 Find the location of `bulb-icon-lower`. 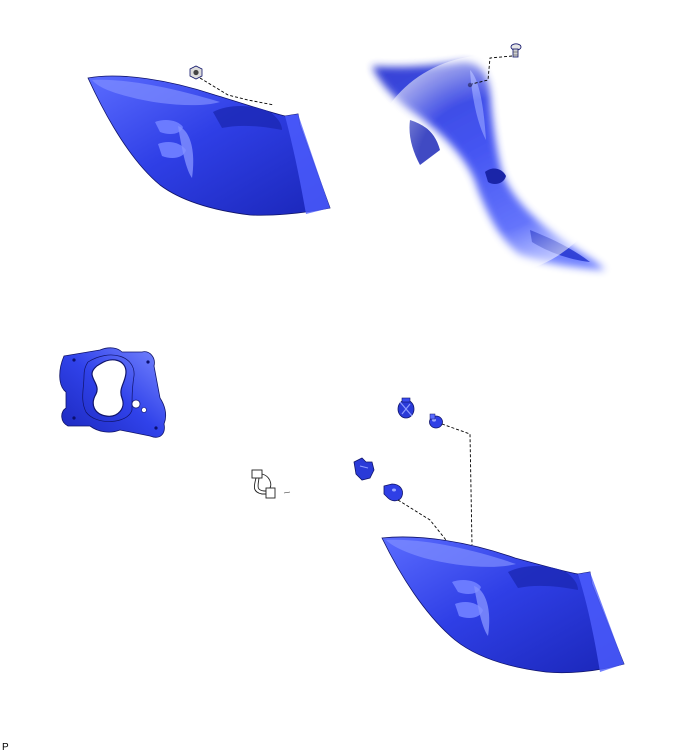

bulb-icon-lower is located at coordinates (393, 492).